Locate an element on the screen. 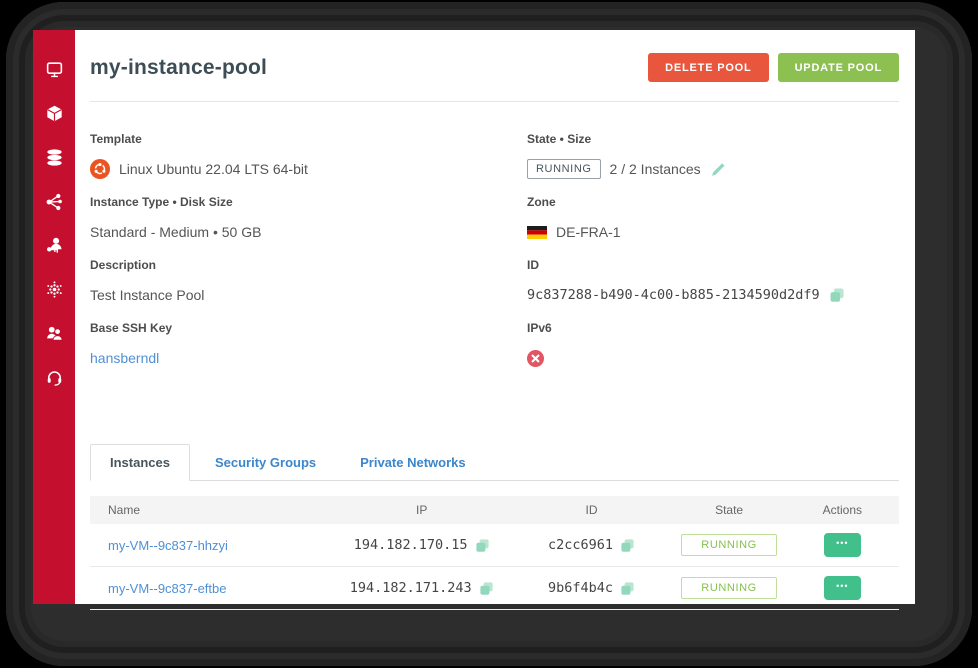 Image resolution: width=978 pixels, height=668 pixels. pencil-icon is located at coordinates (717, 169).